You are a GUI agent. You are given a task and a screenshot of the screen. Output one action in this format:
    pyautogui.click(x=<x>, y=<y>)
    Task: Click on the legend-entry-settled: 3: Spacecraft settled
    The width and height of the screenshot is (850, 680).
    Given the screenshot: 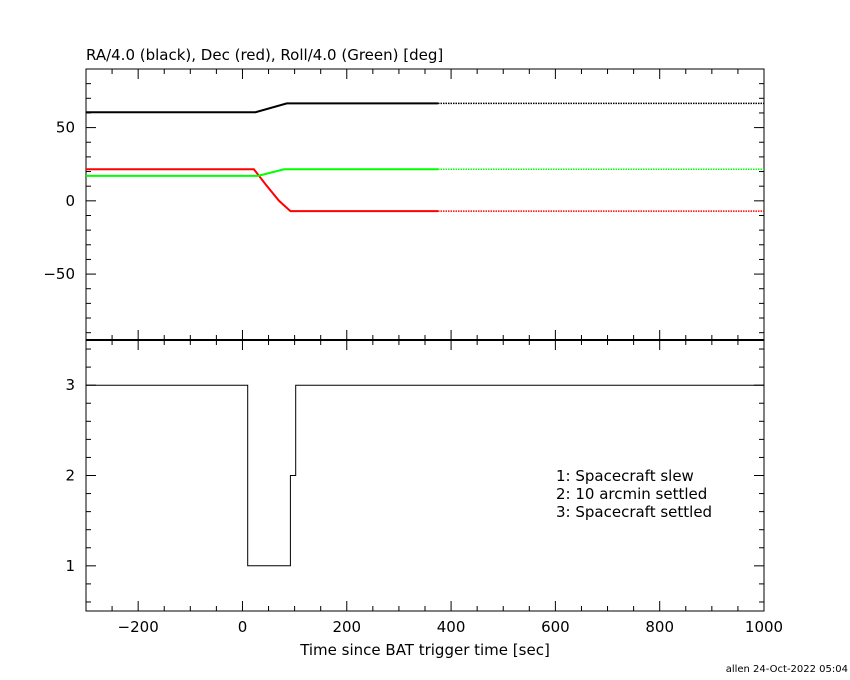 What is the action you would take?
    pyautogui.click(x=634, y=512)
    